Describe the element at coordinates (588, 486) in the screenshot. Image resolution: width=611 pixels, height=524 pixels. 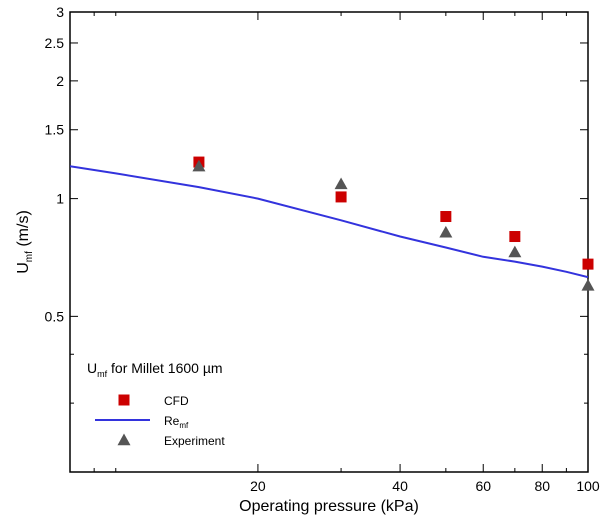
I see `x-tick-label: 100` at that location.